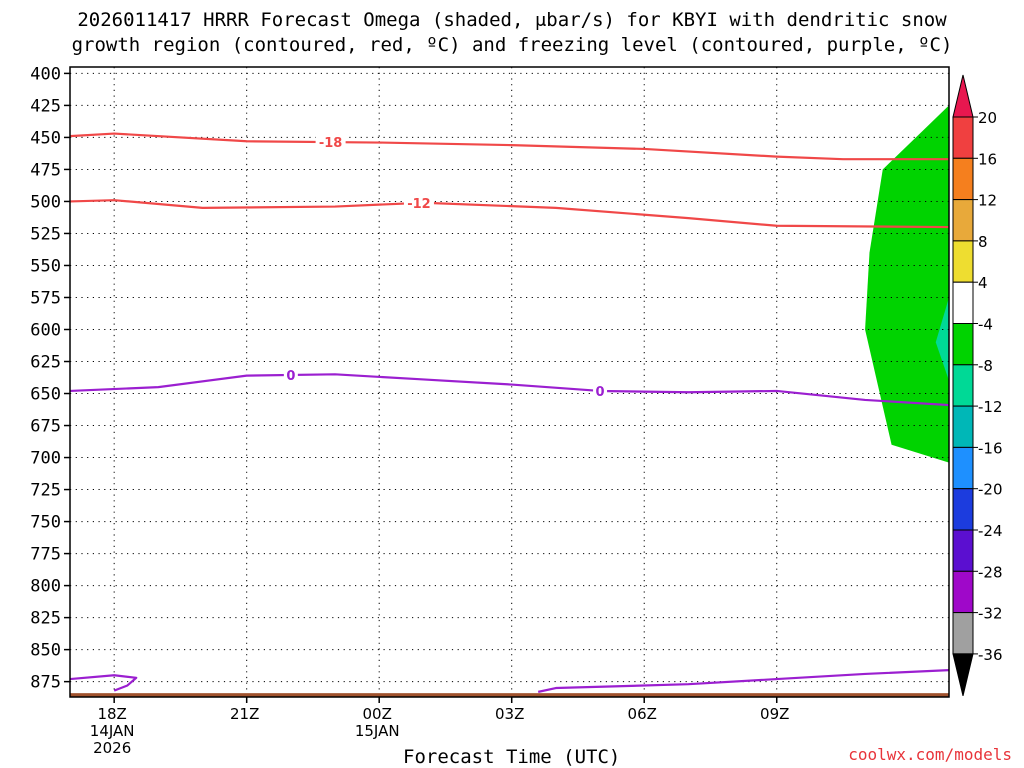 This screenshot has width=1024, height=768. I want to click on y-tick-label: 650, so click(45, 395).